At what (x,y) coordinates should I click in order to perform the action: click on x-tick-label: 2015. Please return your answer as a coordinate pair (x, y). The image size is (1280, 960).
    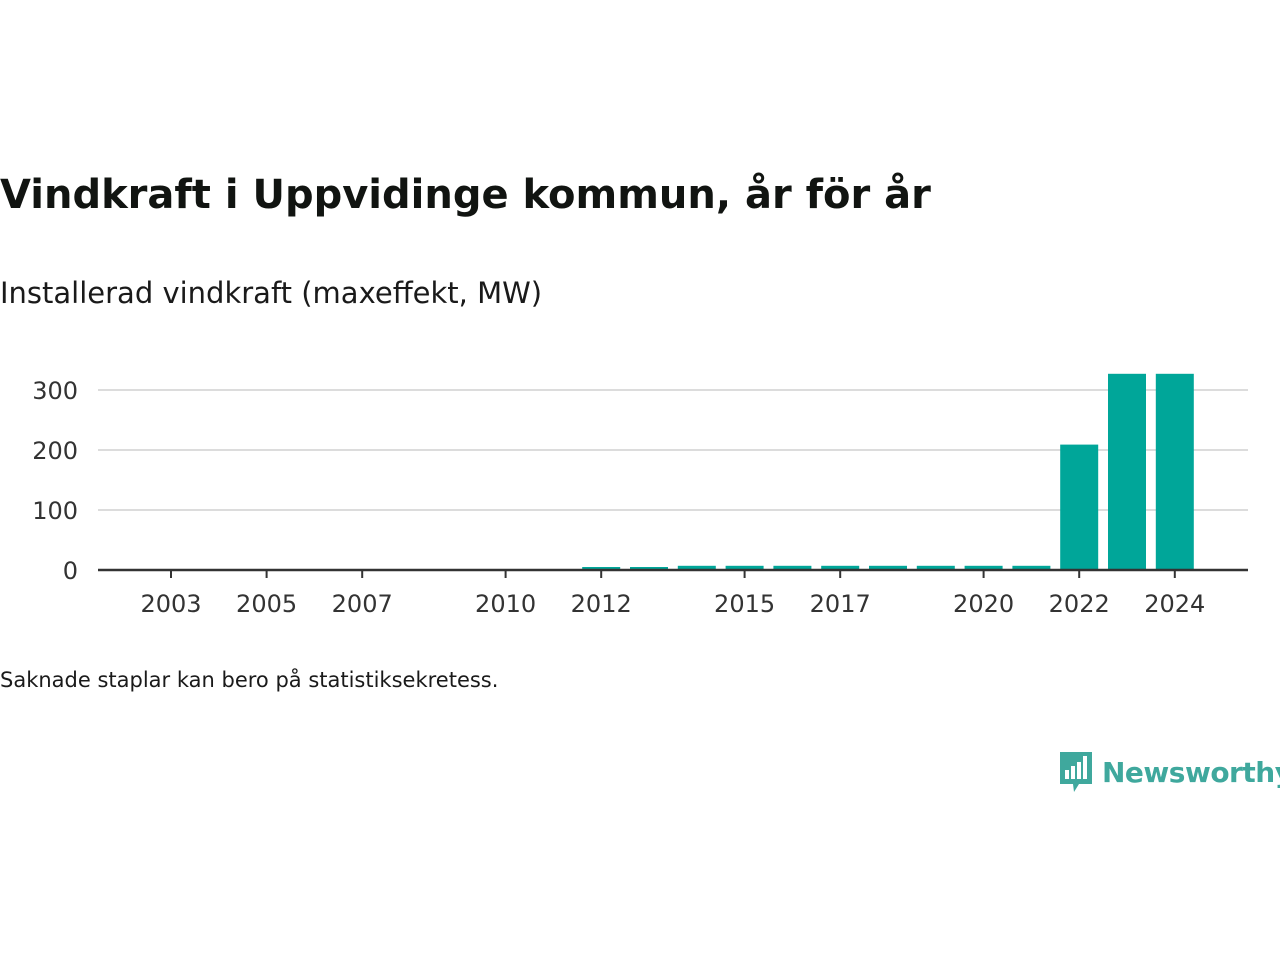
    Looking at the image, I should click on (744, 604).